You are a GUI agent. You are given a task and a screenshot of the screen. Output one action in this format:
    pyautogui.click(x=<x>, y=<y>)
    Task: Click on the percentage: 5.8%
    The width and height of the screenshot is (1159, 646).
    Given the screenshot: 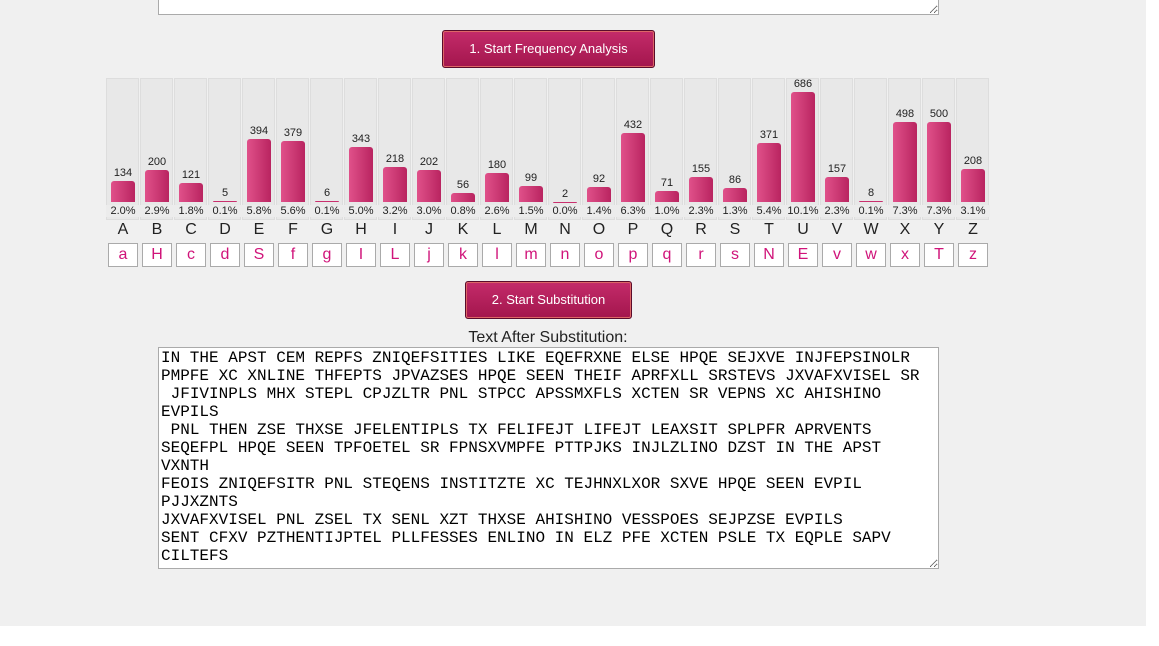 What is the action you would take?
    pyautogui.click(x=259, y=211)
    